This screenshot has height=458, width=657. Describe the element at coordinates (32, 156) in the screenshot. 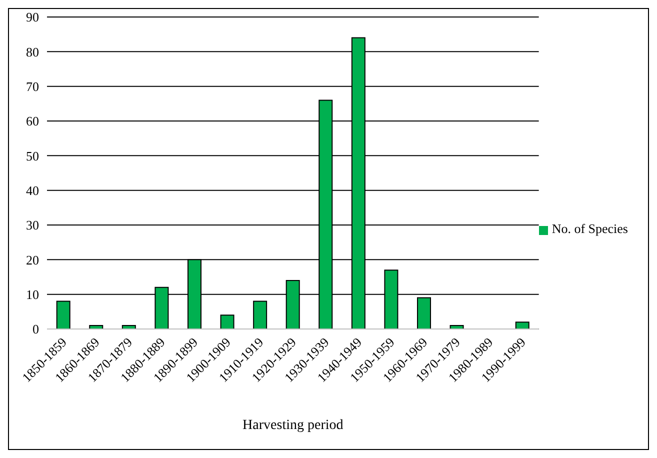

I see `y-tick-label: 50` at that location.